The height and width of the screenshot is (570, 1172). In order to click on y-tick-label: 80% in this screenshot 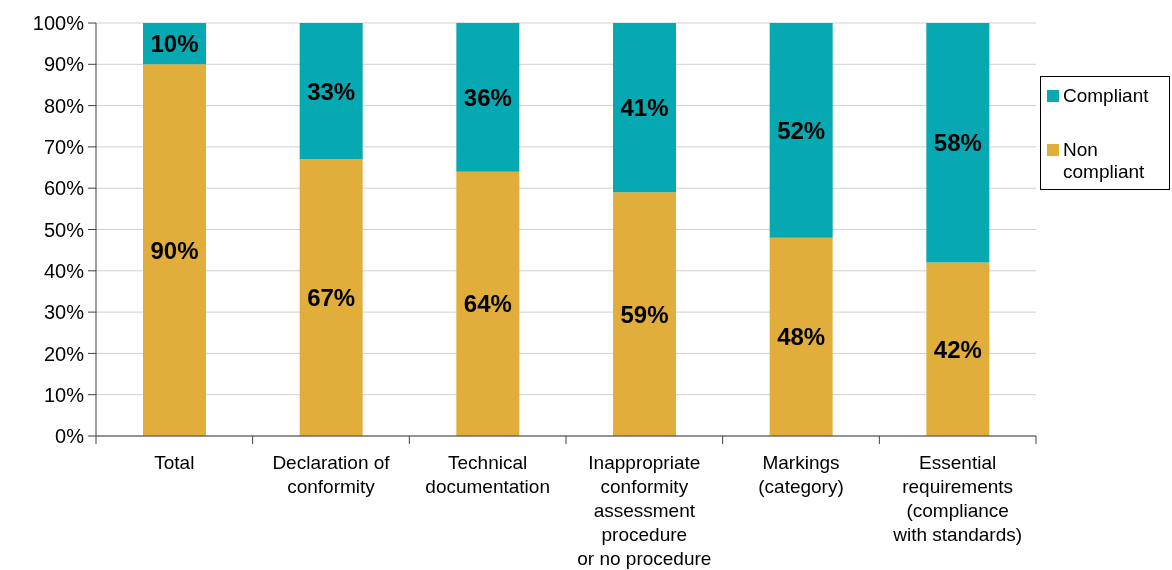, I will do `click(64, 105)`.